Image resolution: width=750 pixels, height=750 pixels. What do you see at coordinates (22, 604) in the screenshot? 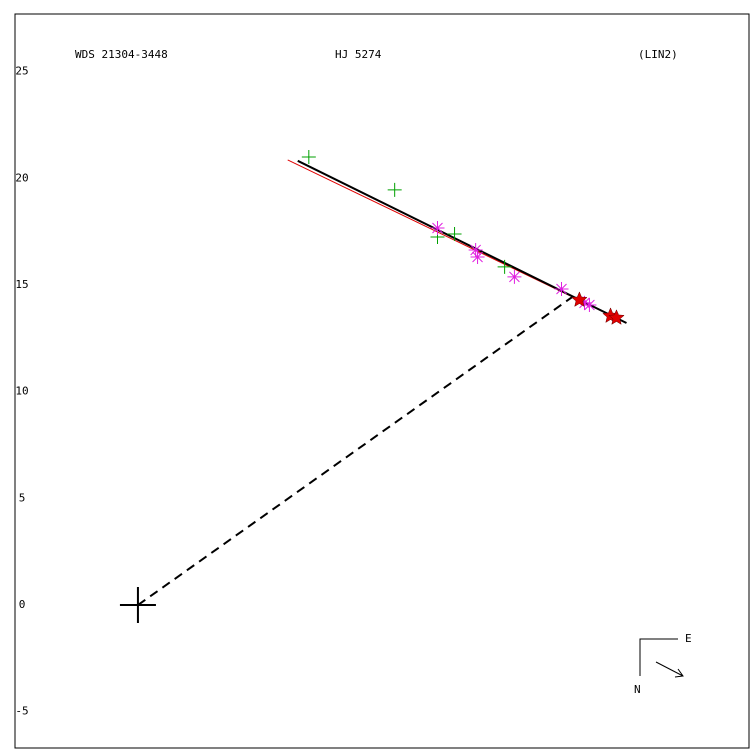
I see `y-tick-label: 0` at bounding box center [22, 604].